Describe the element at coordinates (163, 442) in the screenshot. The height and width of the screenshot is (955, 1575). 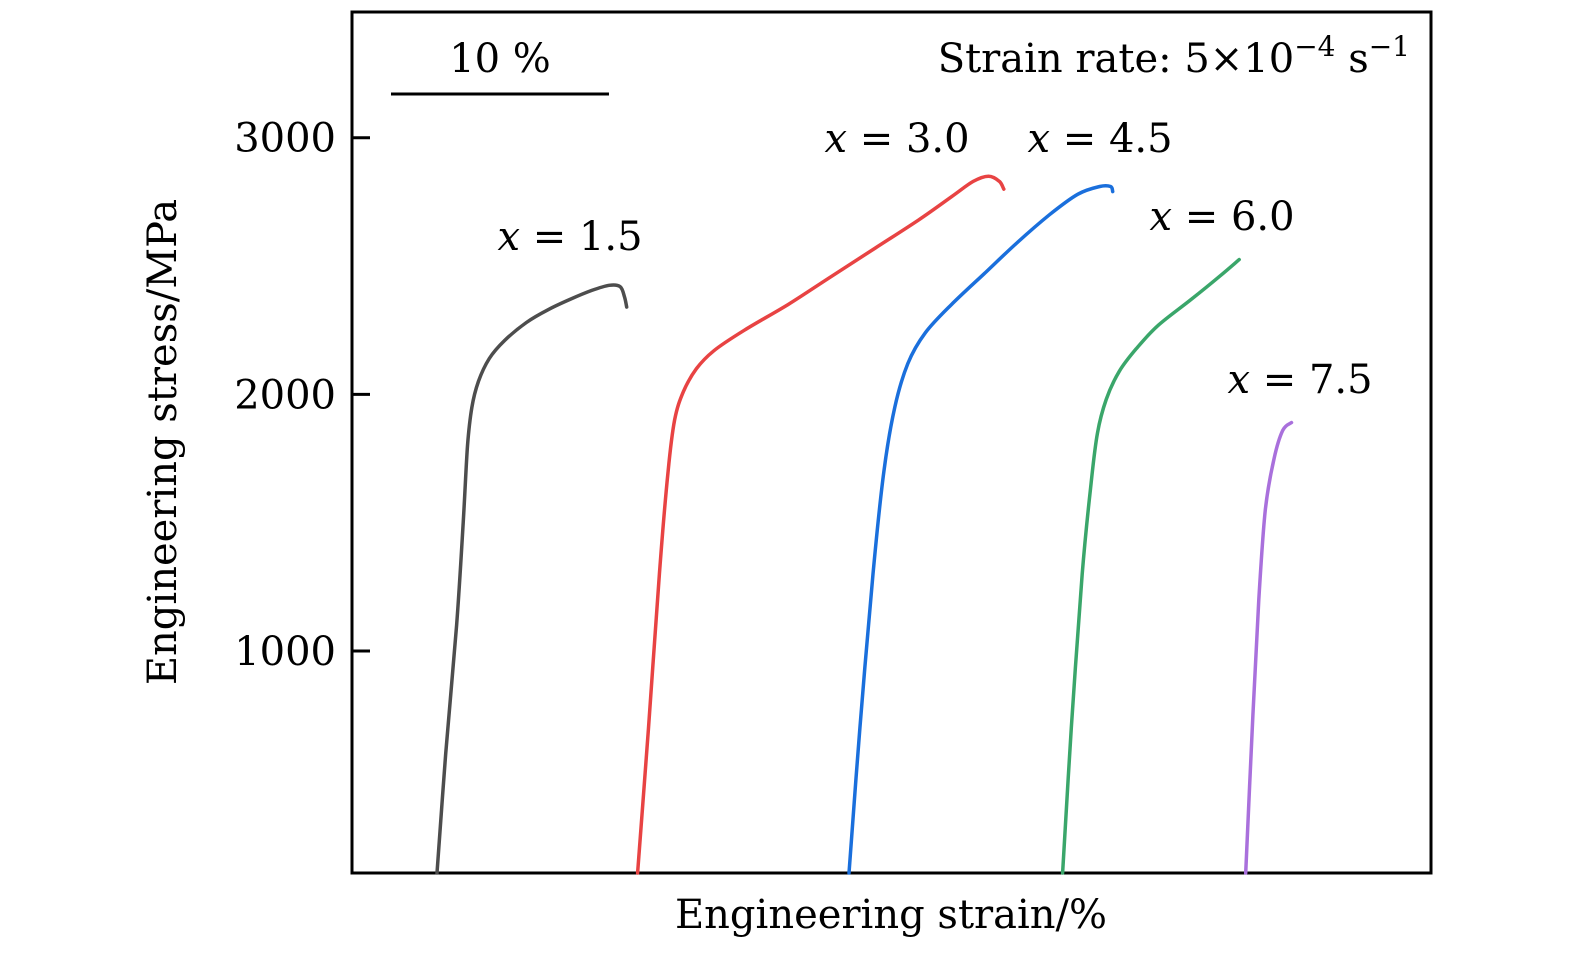
I see `y-axis-title: Engineering stress/MPa` at that location.